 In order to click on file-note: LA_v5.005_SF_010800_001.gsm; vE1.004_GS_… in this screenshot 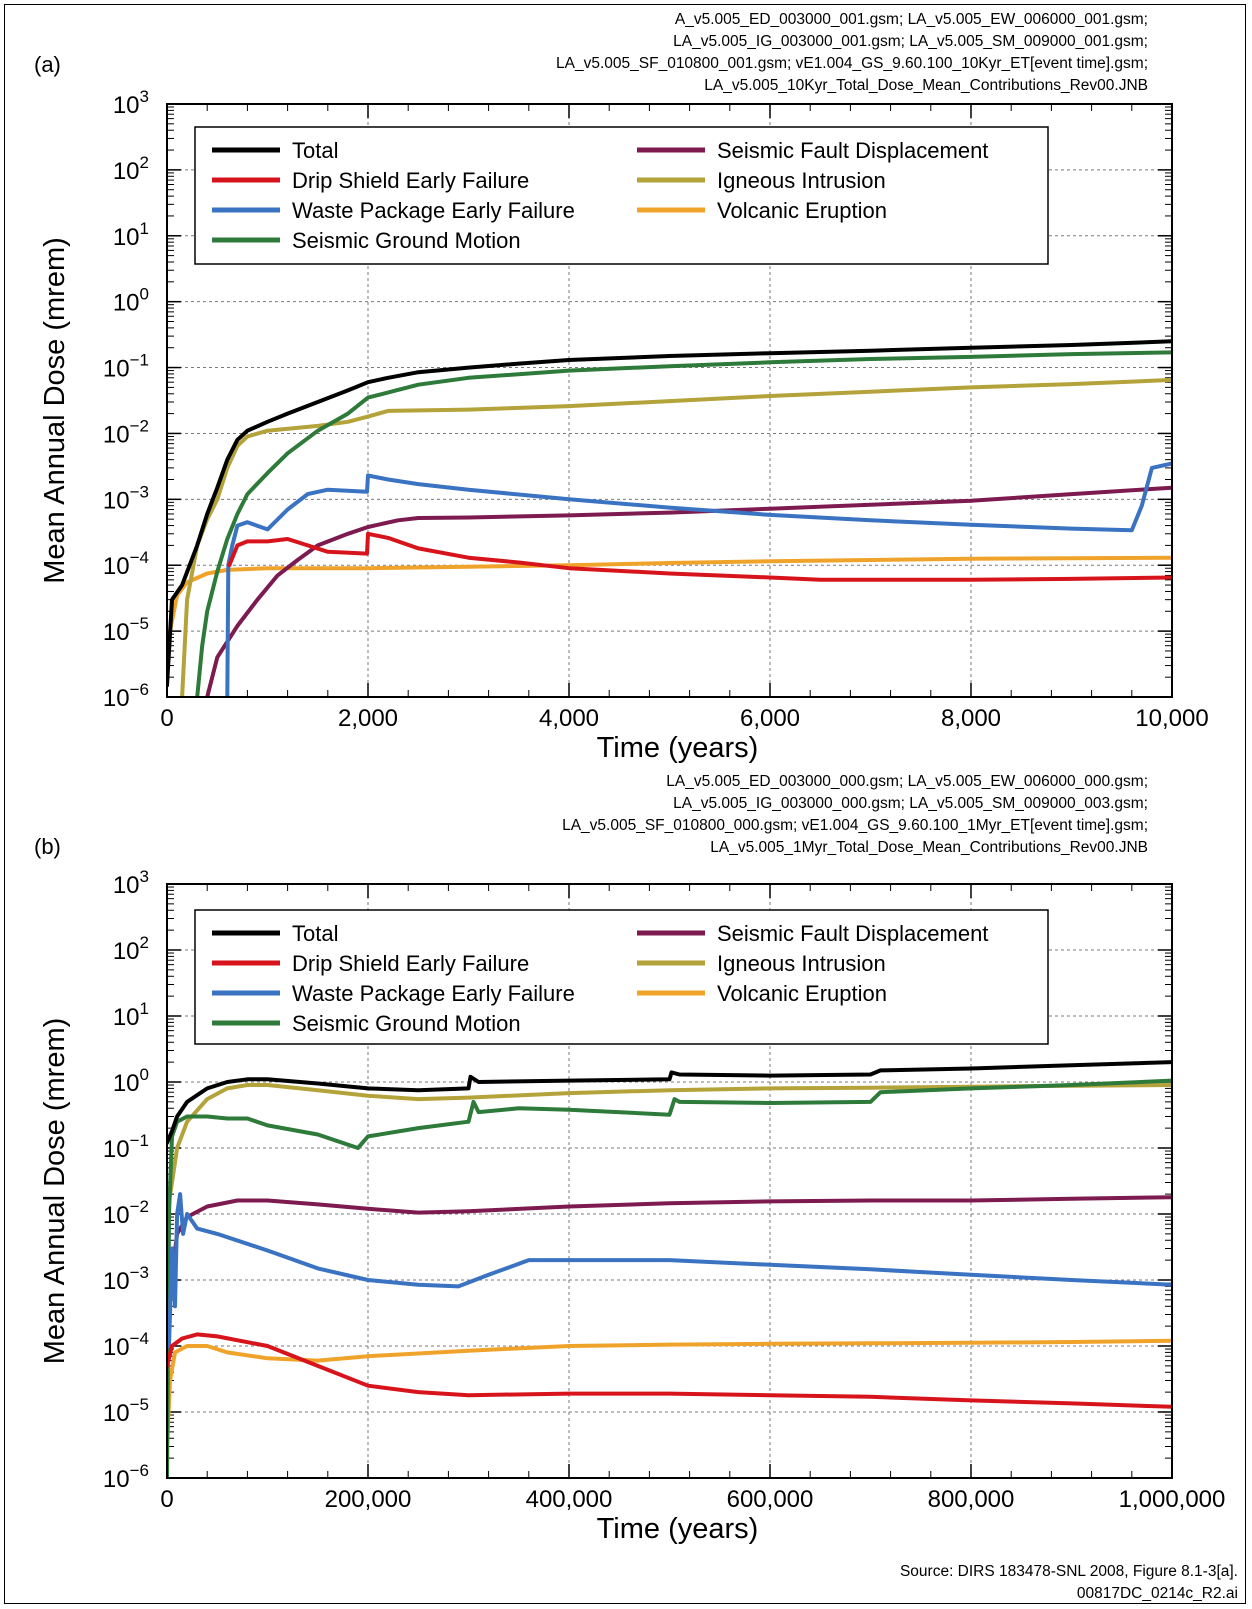, I will do `click(852, 63)`.